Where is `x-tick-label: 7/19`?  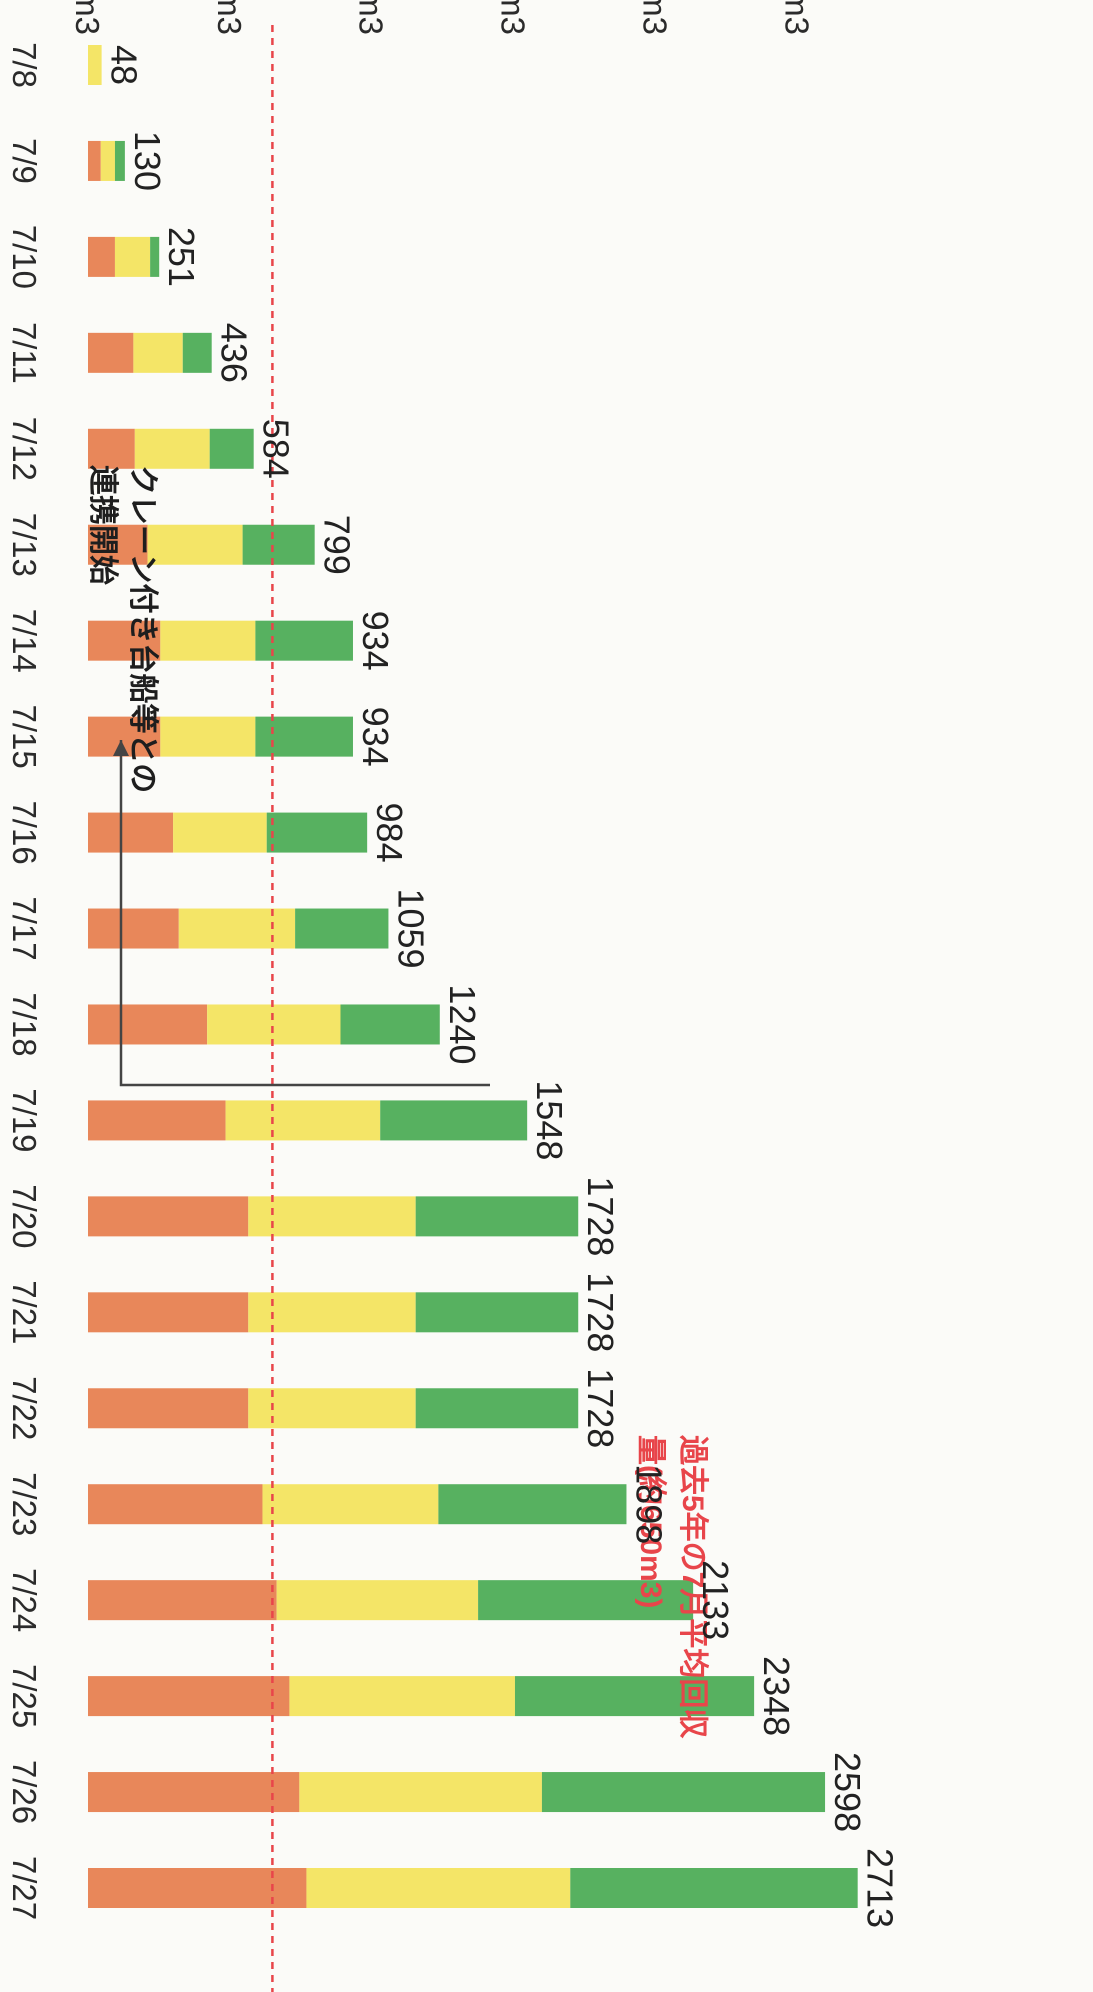 x-tick-label: 7/19 is located at coordinates (24, 1120).